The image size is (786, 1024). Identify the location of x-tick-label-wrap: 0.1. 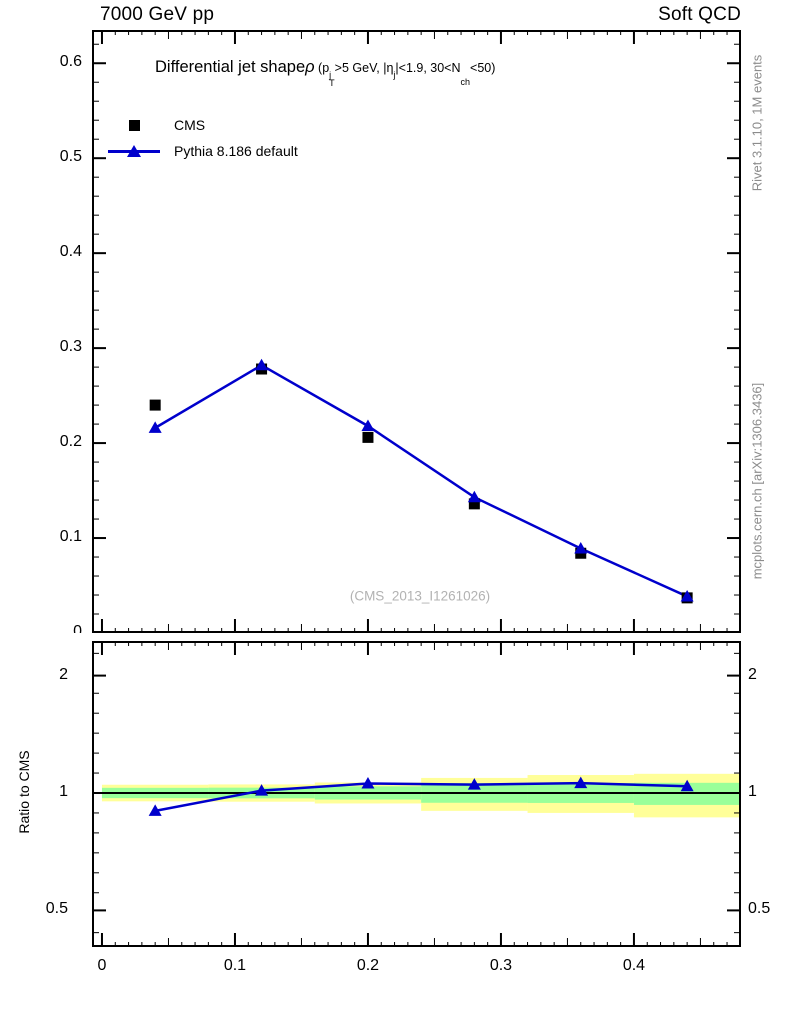
(235, 966).